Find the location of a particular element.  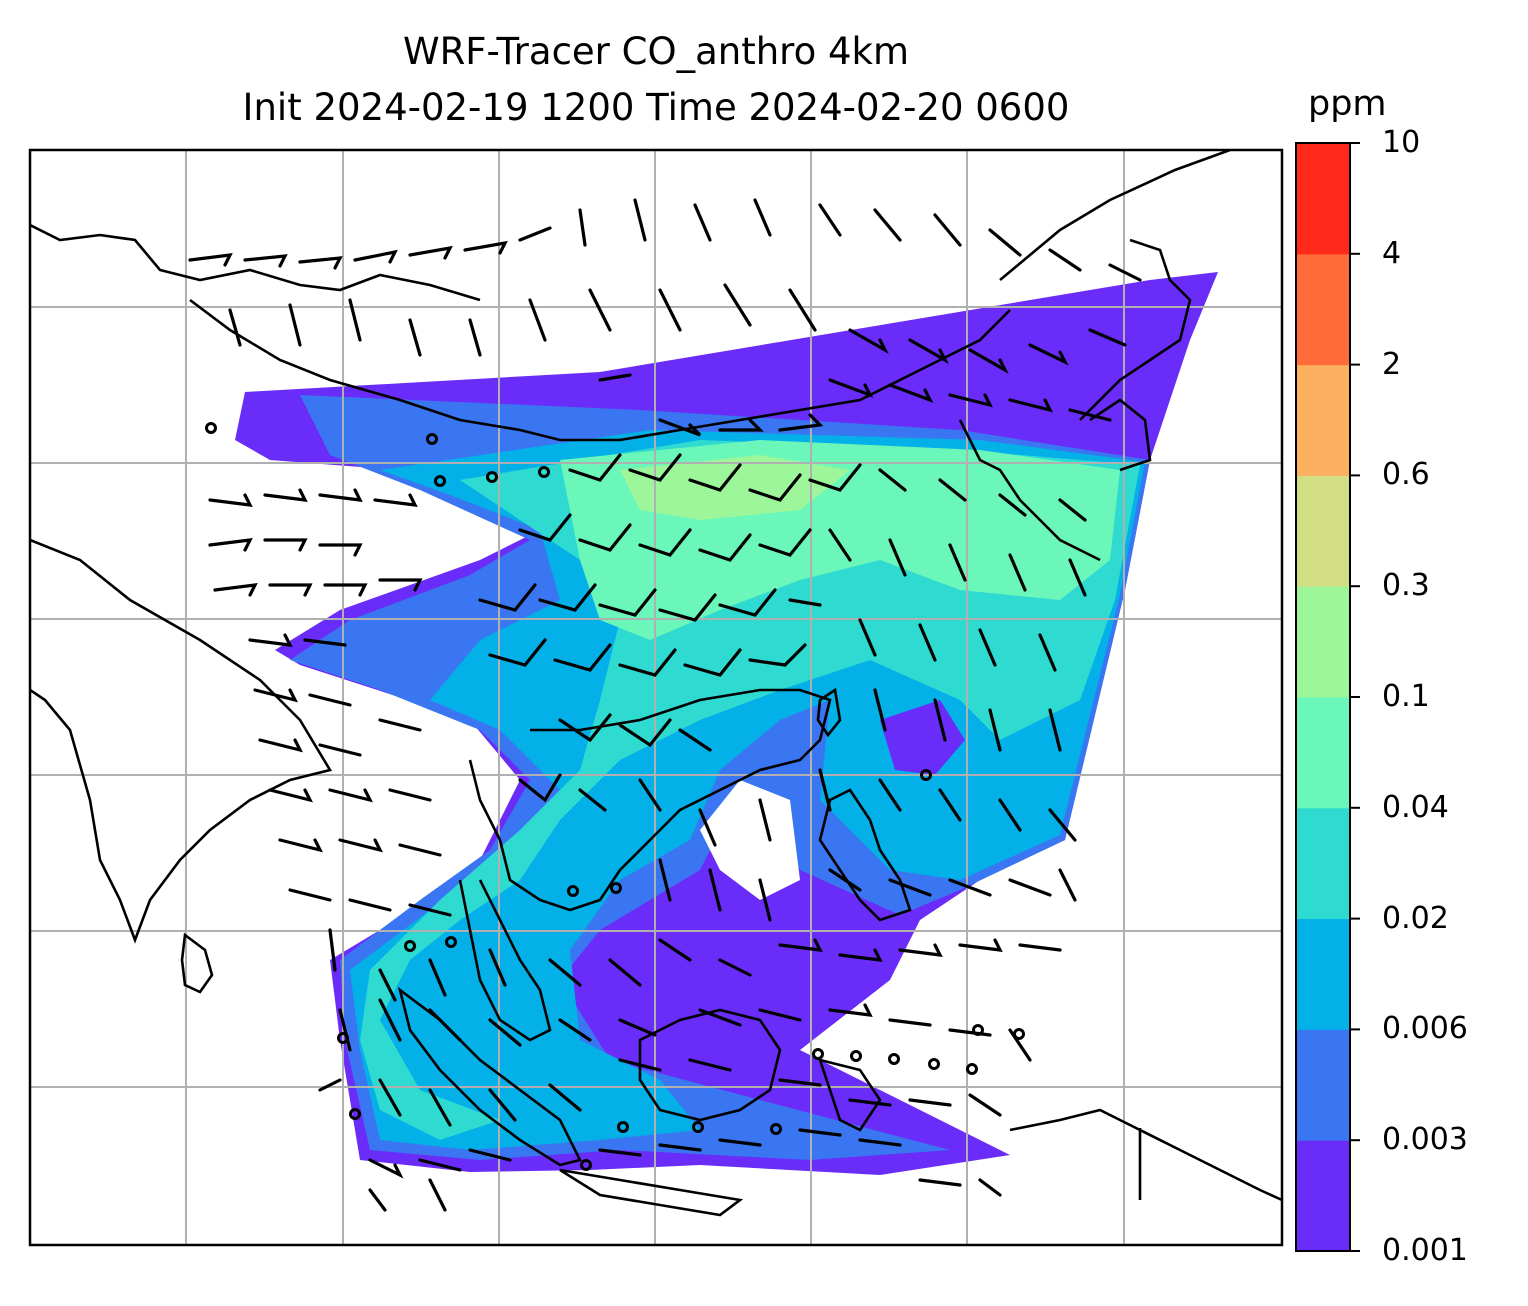

coast-korea-japan is located at coordinates (1055, 480).